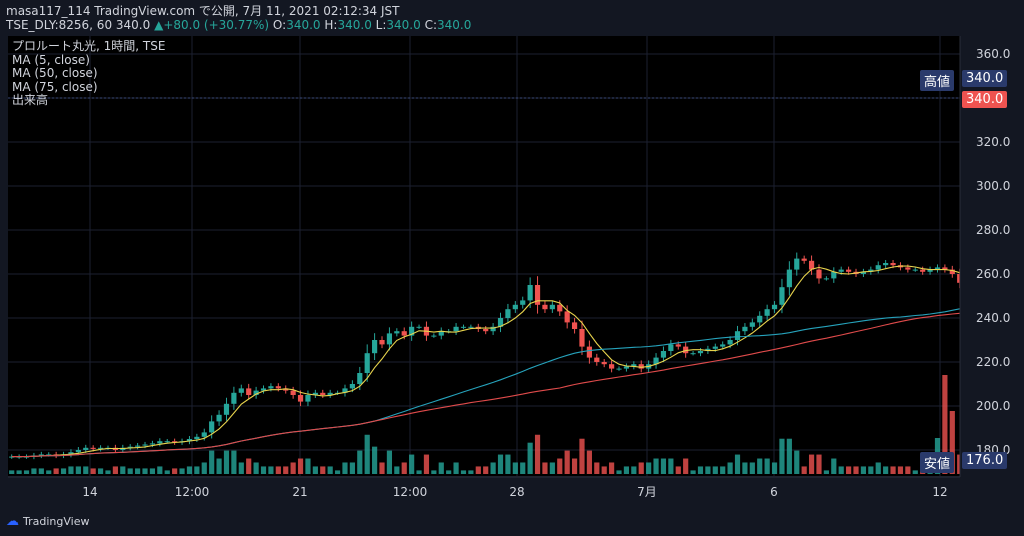 The width and height of the screenshot is (1024, 536). I want to click on price-change: +80.0 (+30.77%), so click(216, 25).